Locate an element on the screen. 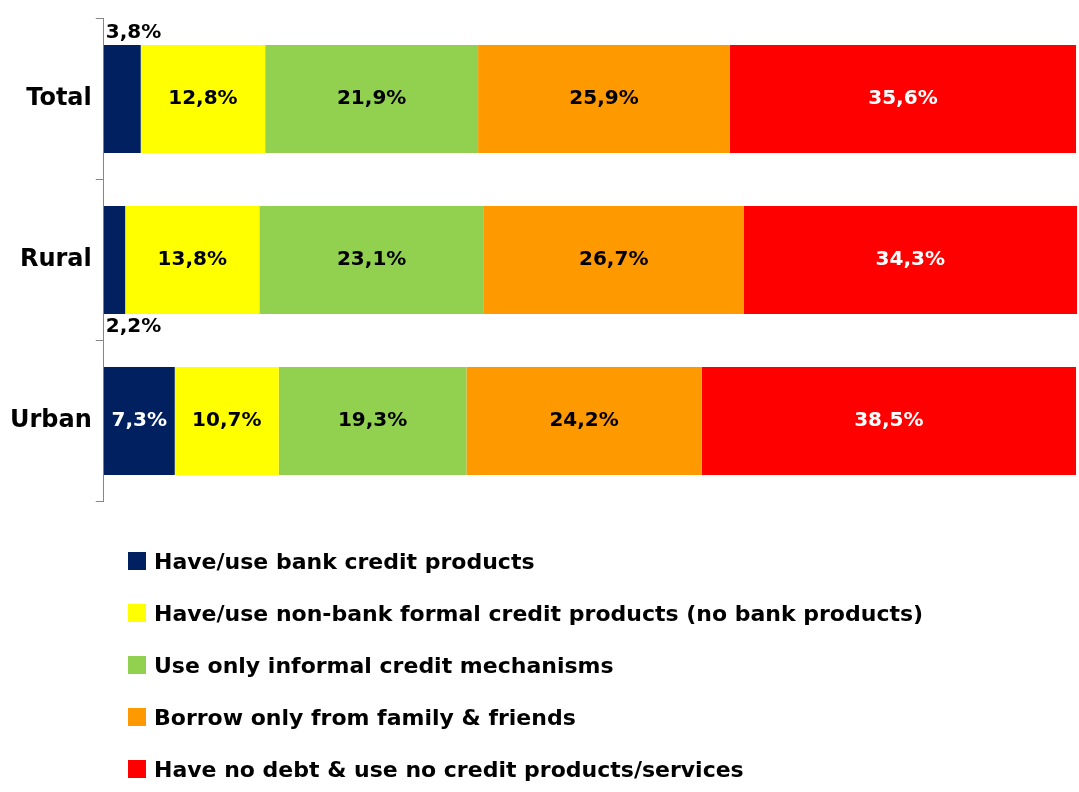 The height and width of the screenshot is (792, 1079). data-label: 35,6% is located at coordinates (903, 97).